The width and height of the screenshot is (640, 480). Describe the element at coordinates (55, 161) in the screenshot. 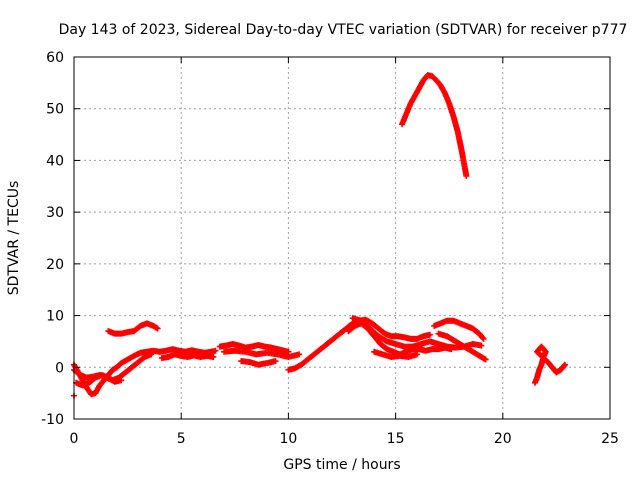

I see `y-tick-label: 40` at that location.